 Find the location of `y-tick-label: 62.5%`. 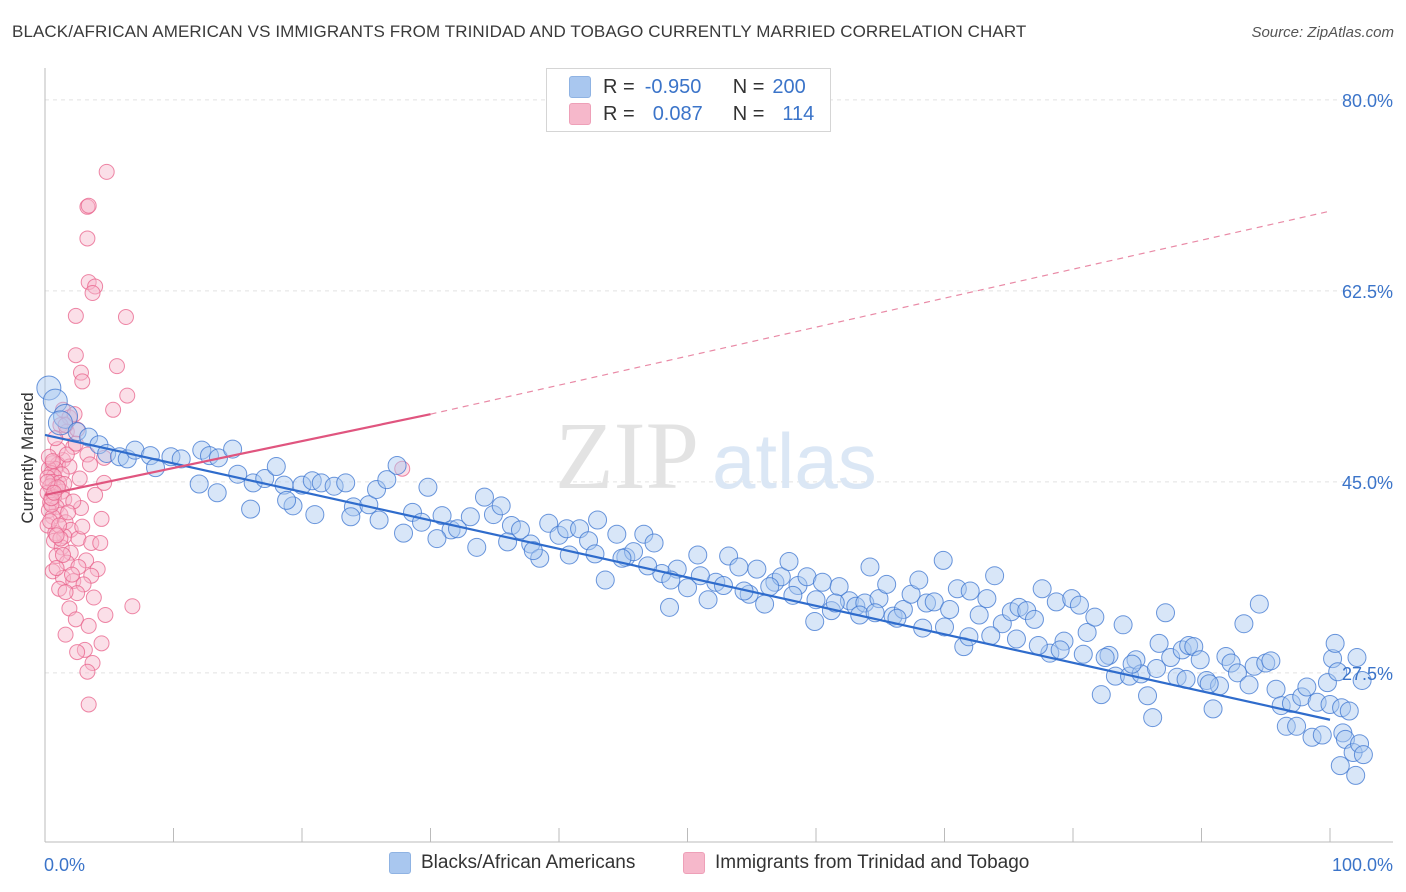

y-tick-label: 62.5% is located at coordinates (1367, 292).